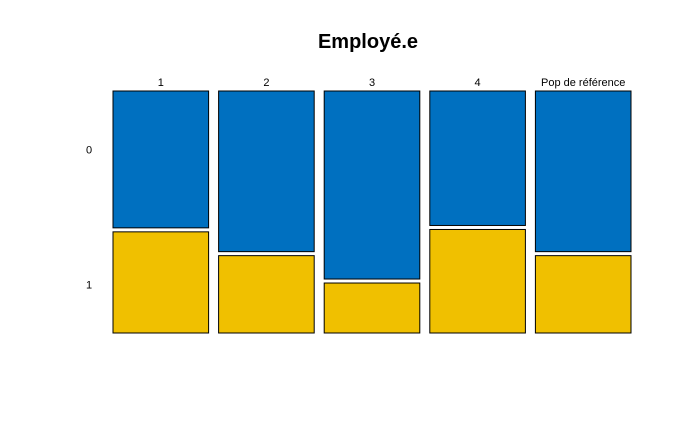  What do you see at coordinates (583, 83) in the screenshot?
I see `column-label: Pop de référence` at bounding box center [583, 83].